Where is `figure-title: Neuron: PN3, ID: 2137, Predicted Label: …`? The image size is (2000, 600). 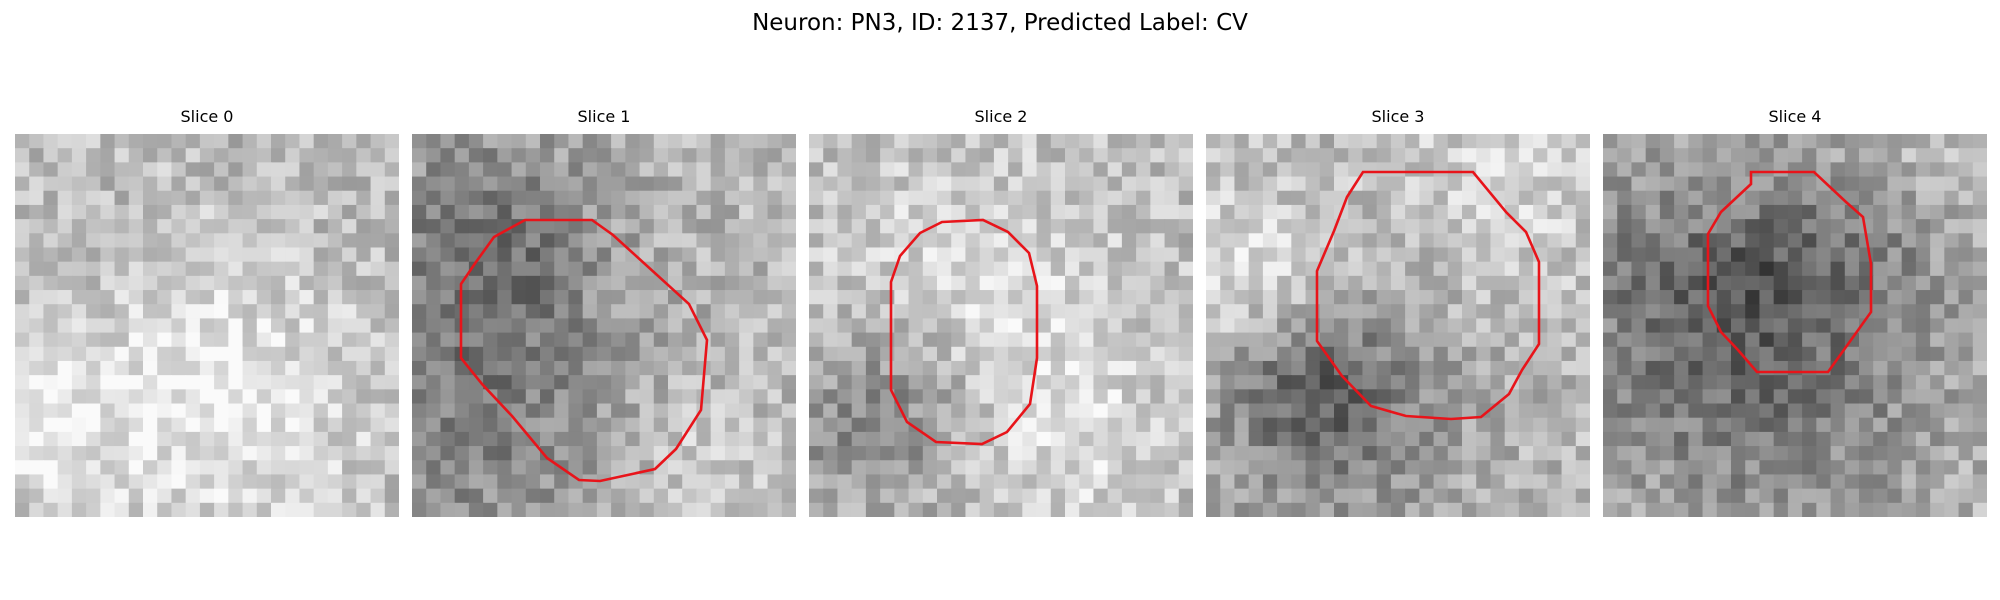
figure-title: Neuron: PN3, ID: 2137, Predicted Label: … is located at coordinates (1000, 23).